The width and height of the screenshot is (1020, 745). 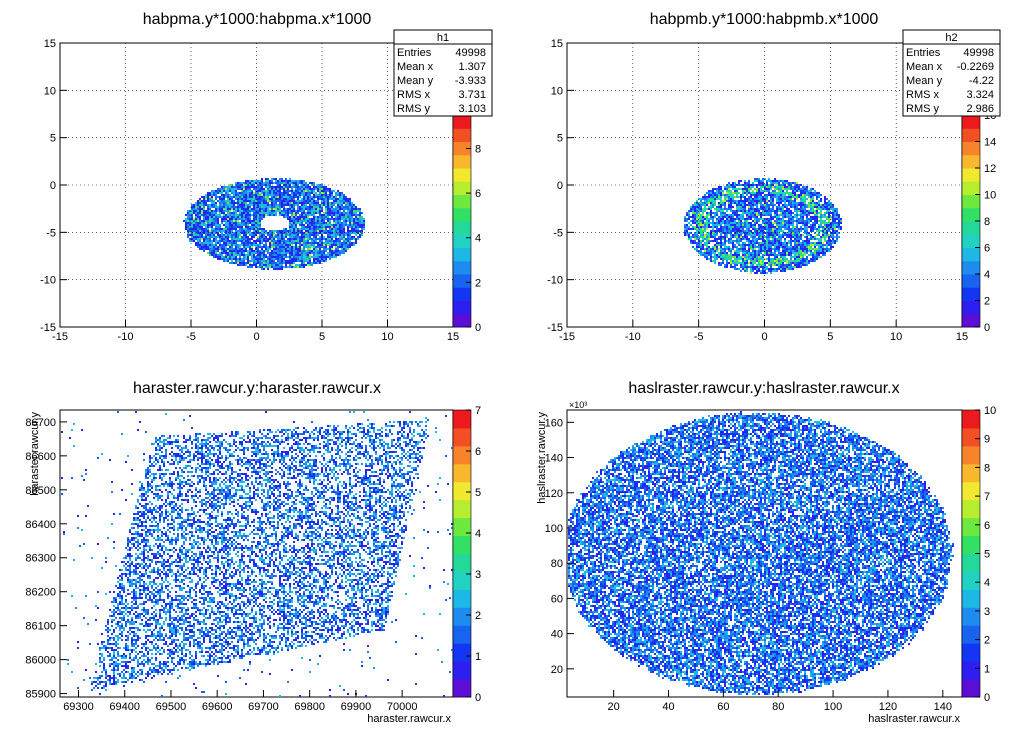 I want to click on x-tick-label: 140, so click(x=943, y=707).